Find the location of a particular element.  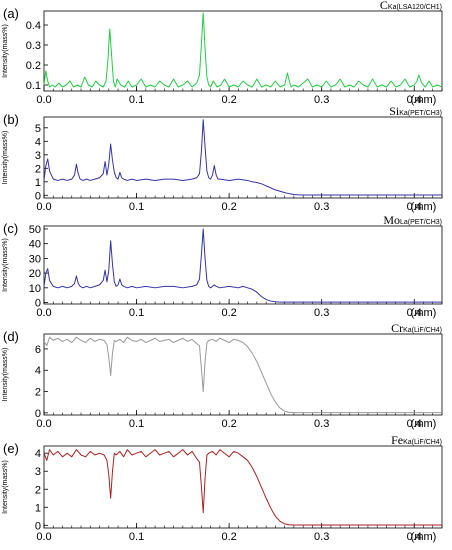

y-tick-label: 10 is located at coordinates (35, 289).